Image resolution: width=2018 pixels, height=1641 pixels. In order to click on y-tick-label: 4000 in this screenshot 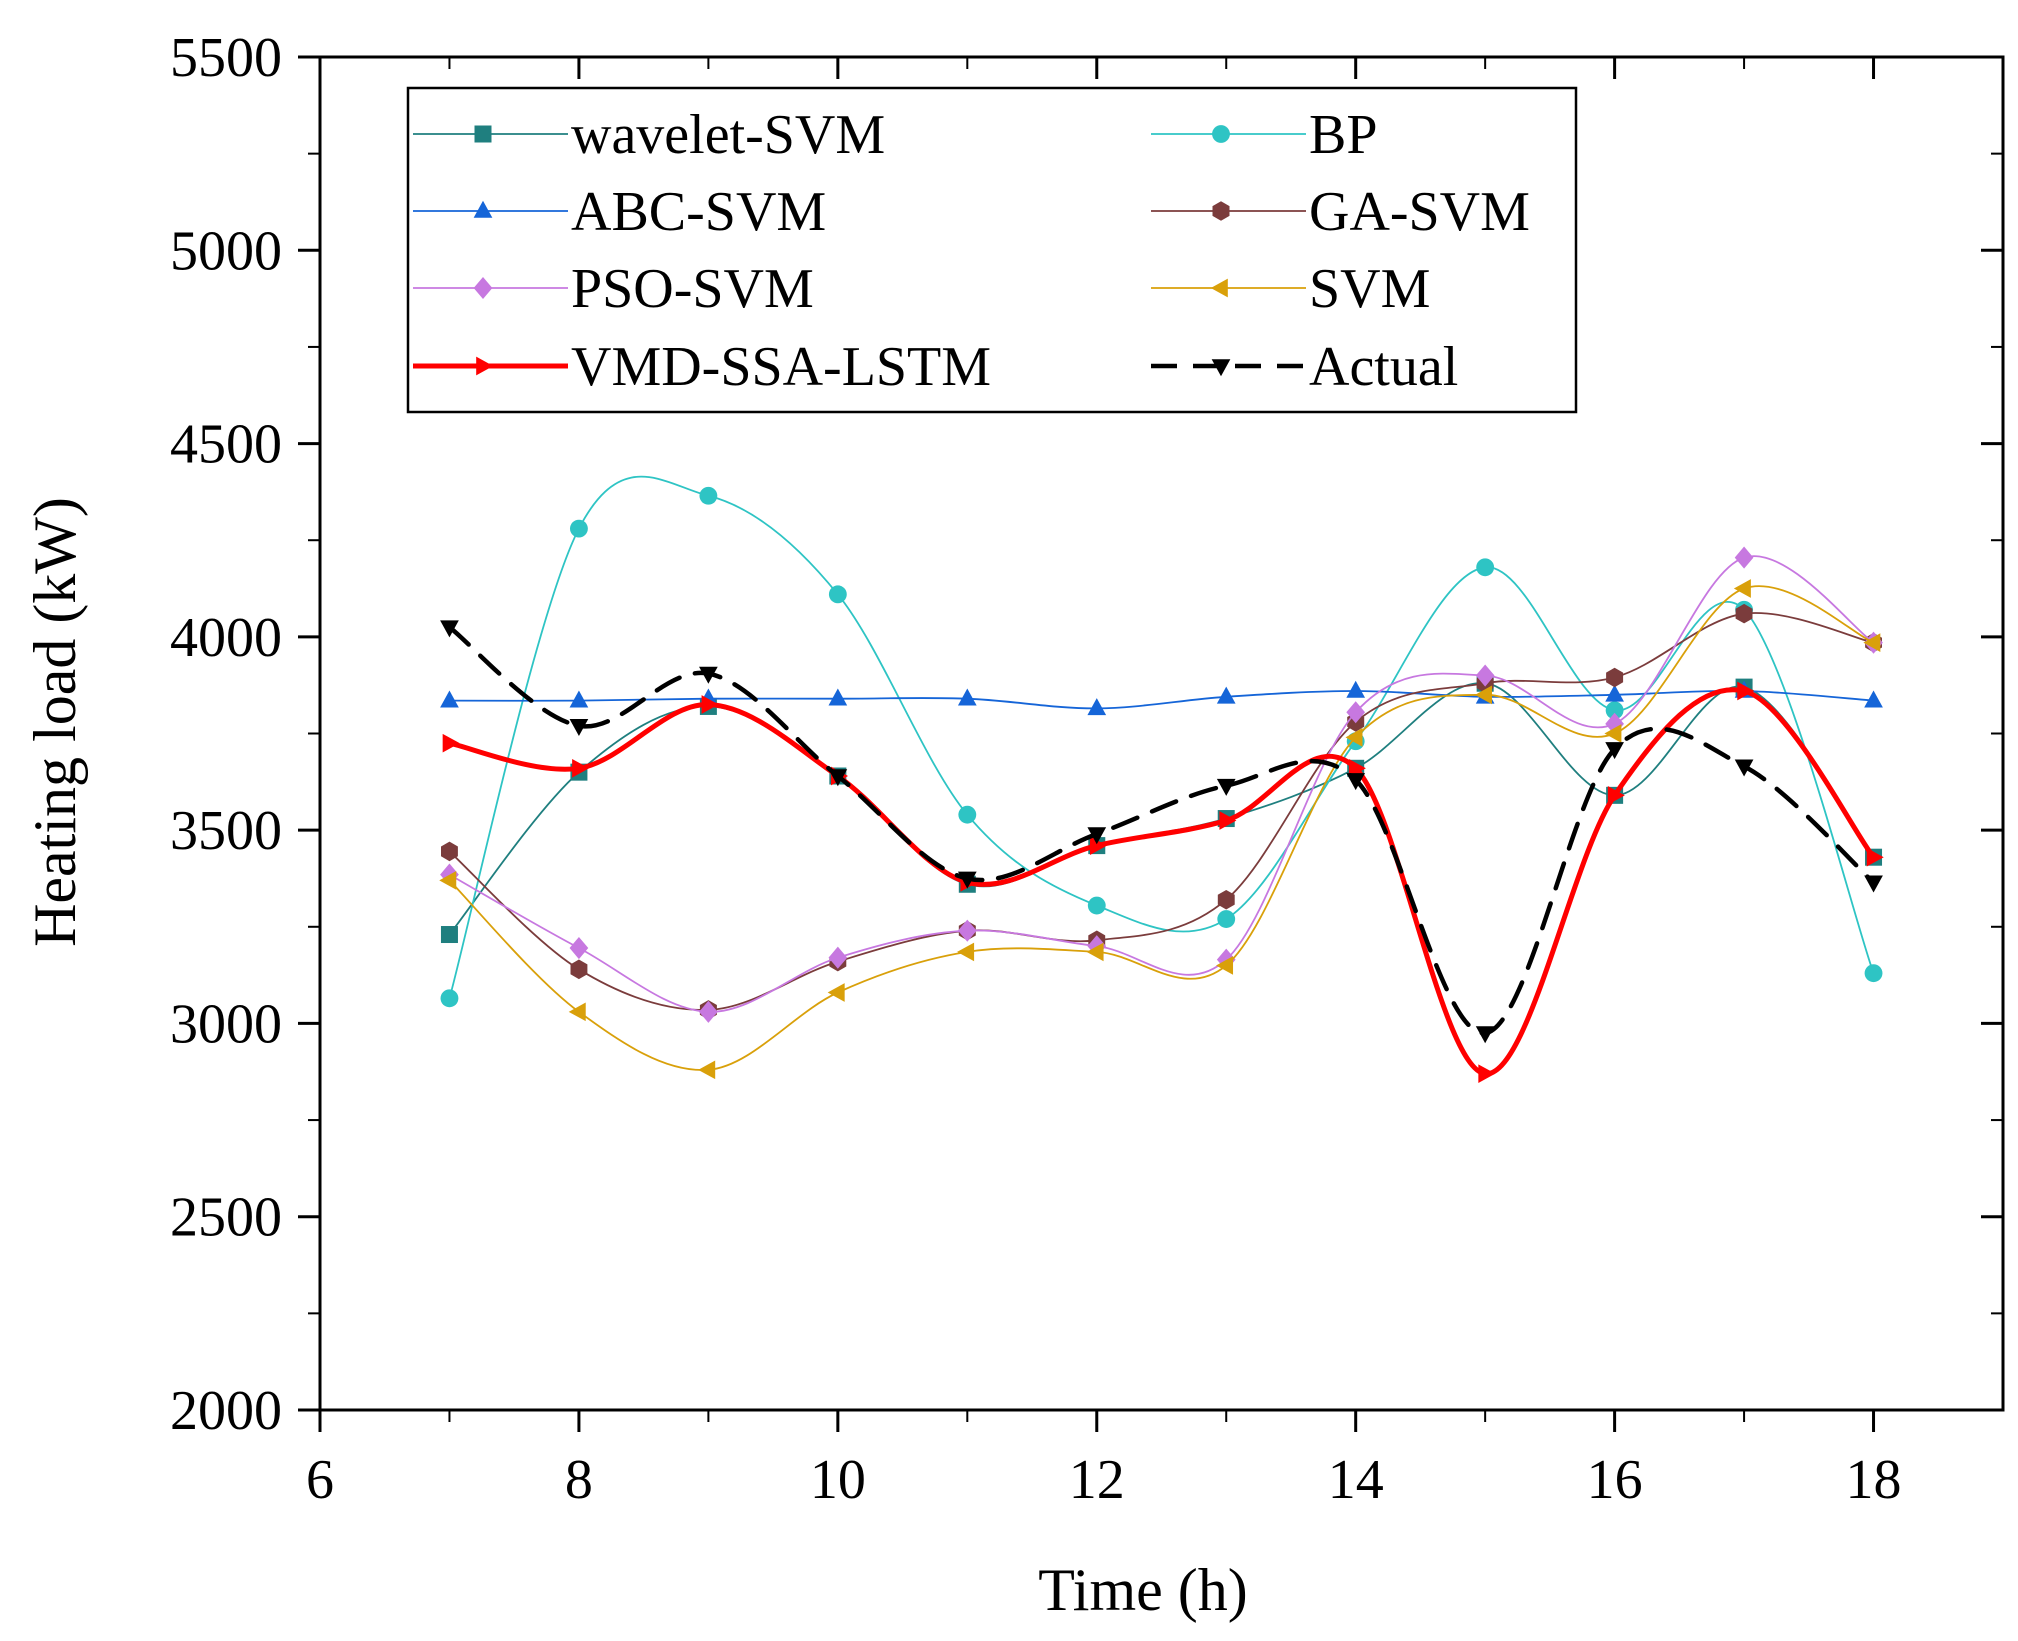, I will do `click(226, 638)`.